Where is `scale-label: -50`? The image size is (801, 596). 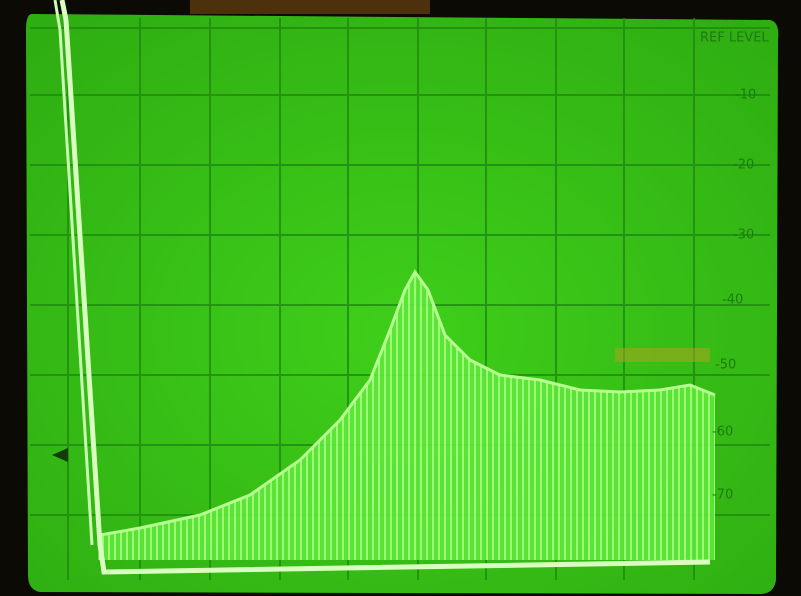 scale-label: -50 is located at coordinates (725, 365).